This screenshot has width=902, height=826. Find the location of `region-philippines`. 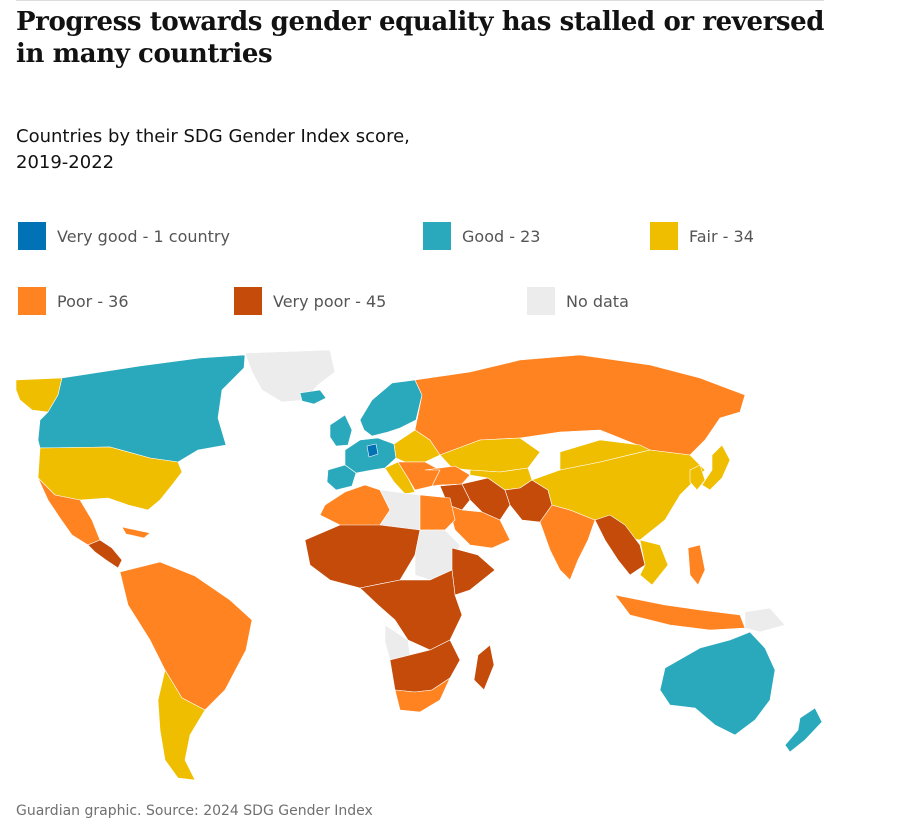

region-philippines is located at coordinates (696, 565).